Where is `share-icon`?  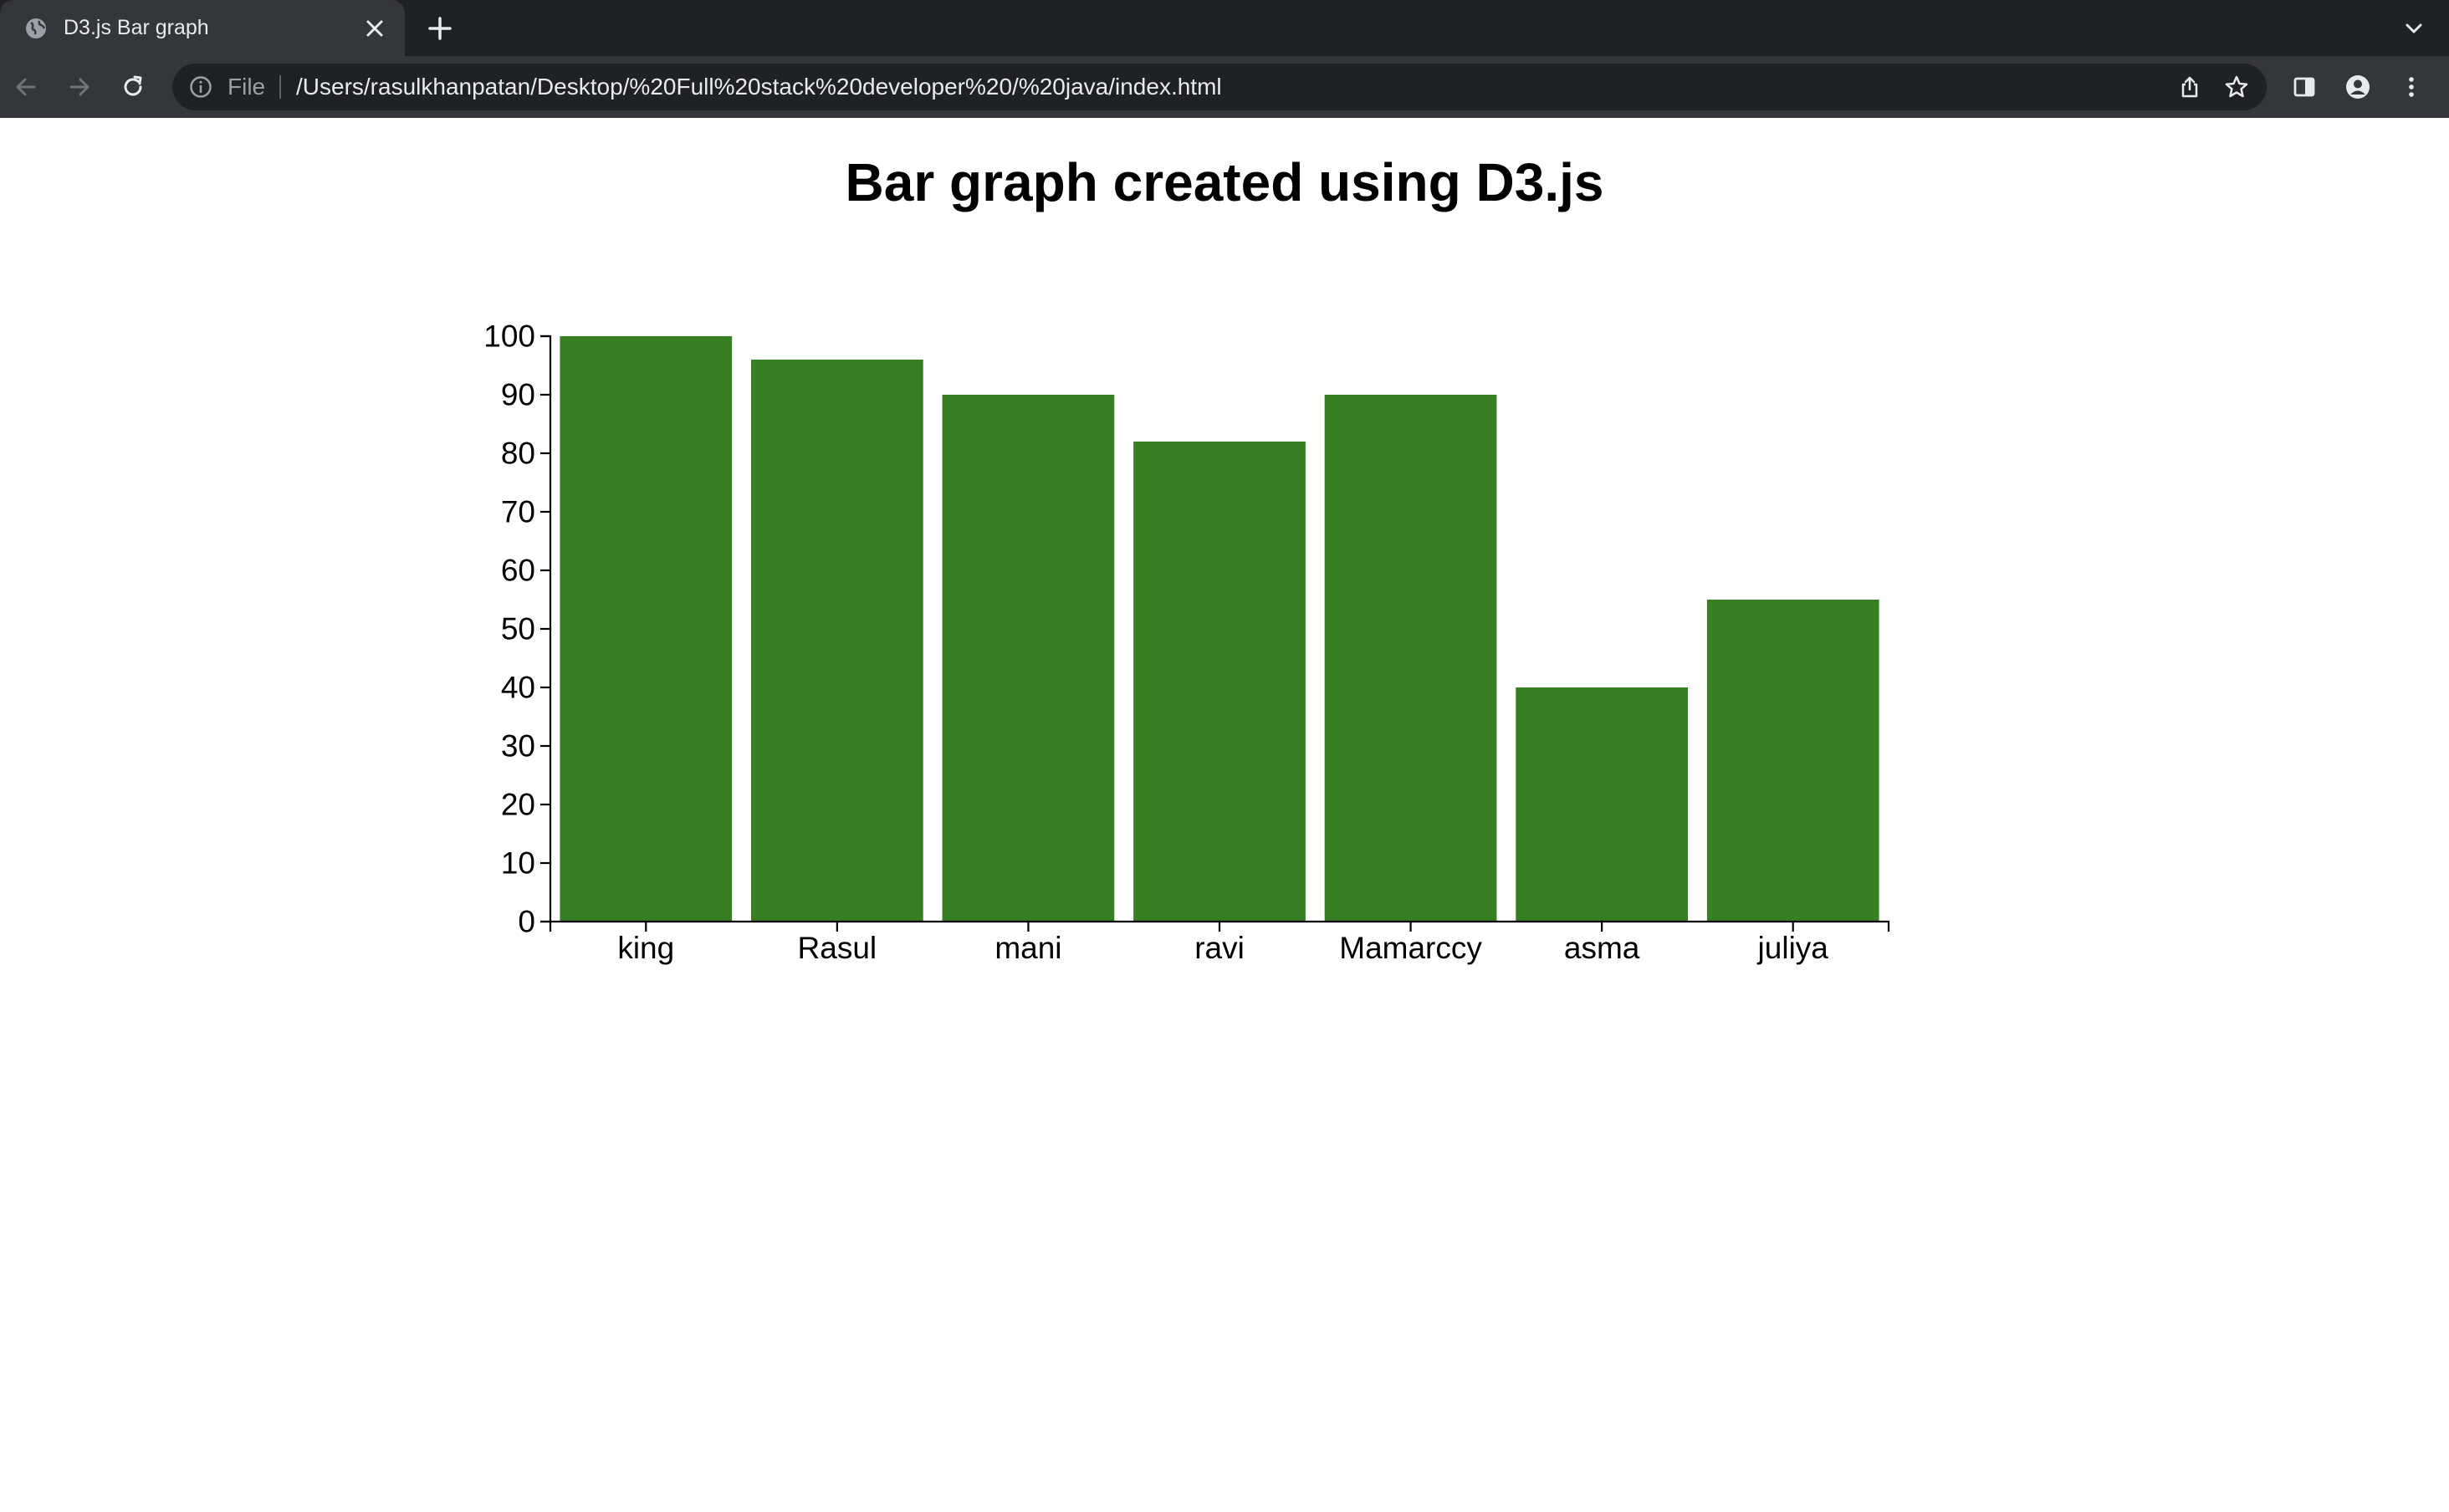 share-icon is located at coordinates (2190, 87).